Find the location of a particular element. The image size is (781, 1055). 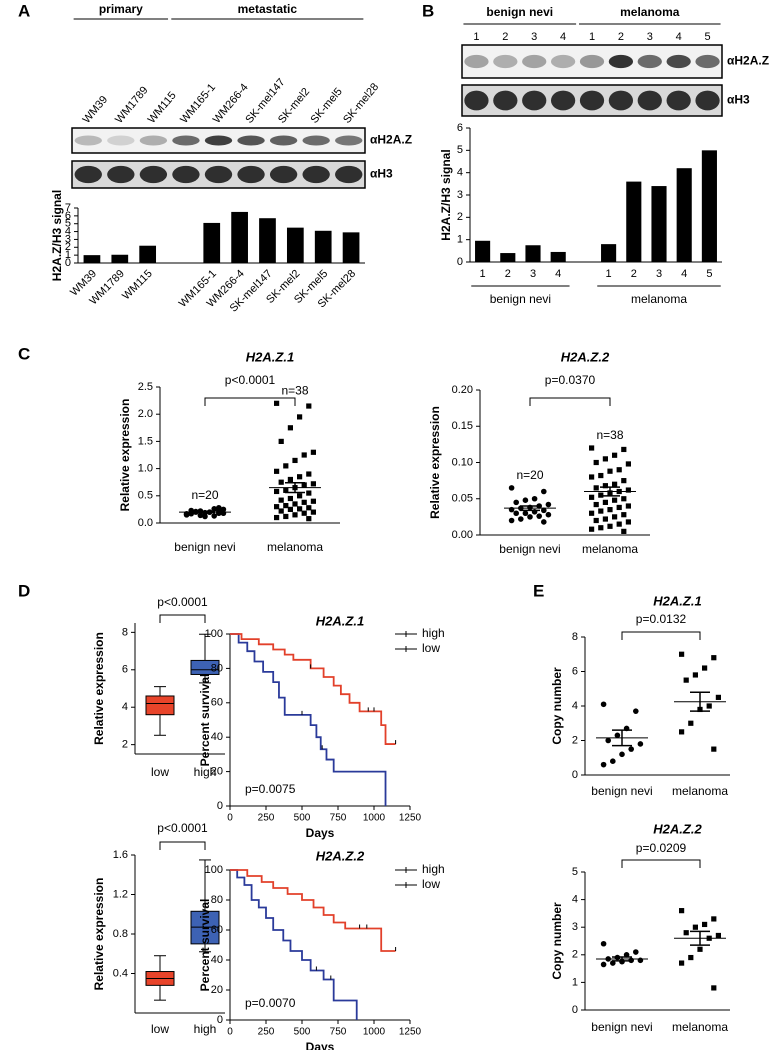

y-tick-label: 0.10 is located at coordinates (462, 462).